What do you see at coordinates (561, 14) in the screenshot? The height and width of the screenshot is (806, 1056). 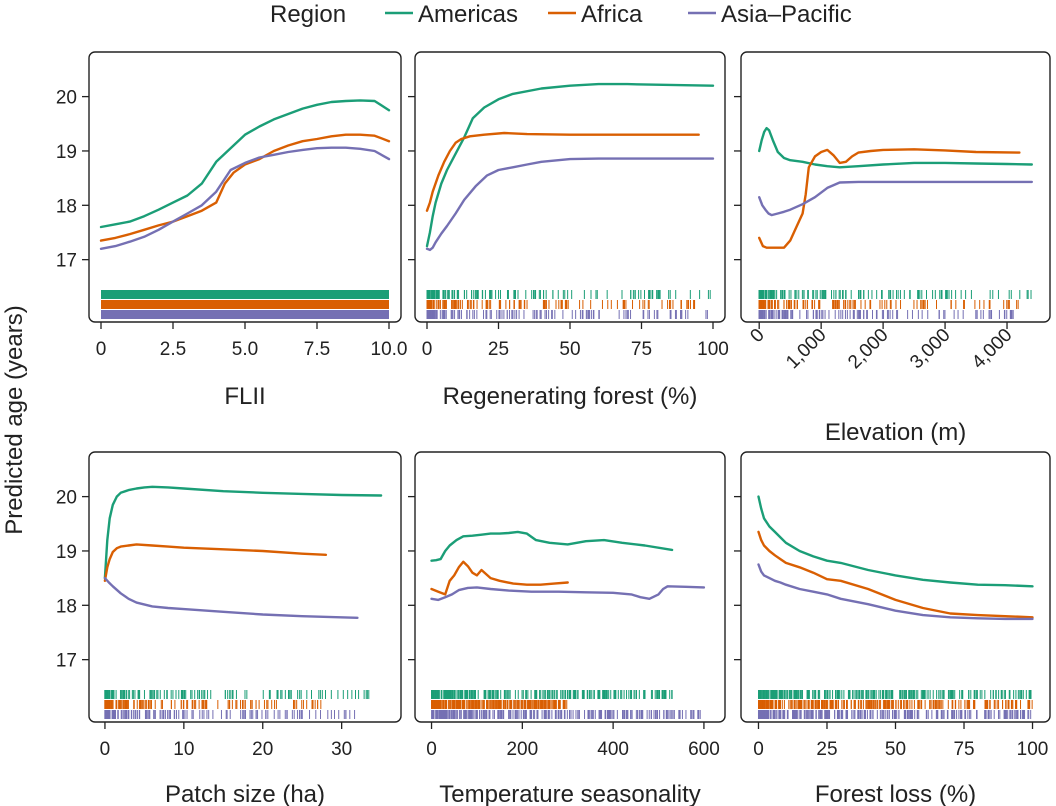 I see `legend: Region Americas Africa Asia–Pacific` at bounding box center [561, 14].